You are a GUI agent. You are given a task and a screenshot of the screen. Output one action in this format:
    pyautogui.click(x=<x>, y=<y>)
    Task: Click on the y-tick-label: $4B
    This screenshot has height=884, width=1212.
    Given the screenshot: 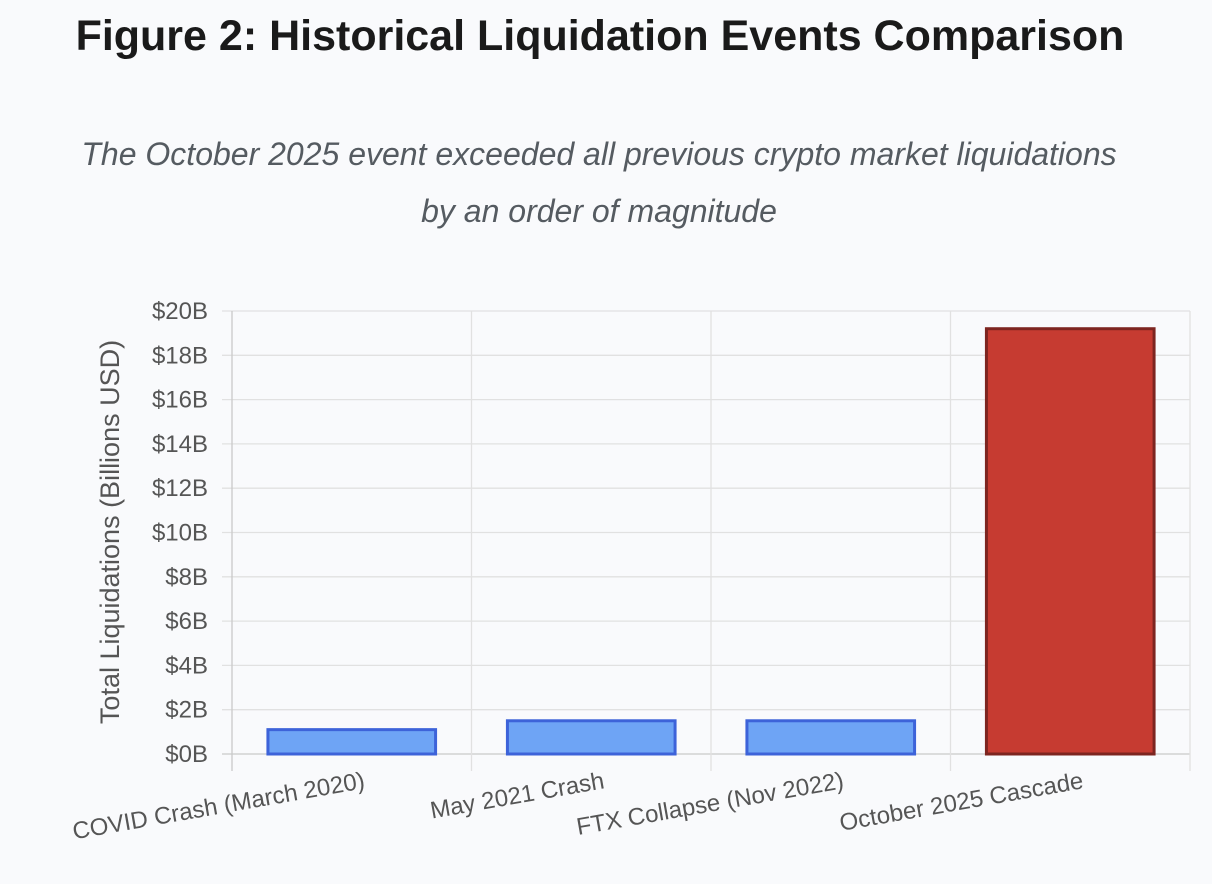 What is the action you would take?
    pyautogui.click(x=186, y=665)
    